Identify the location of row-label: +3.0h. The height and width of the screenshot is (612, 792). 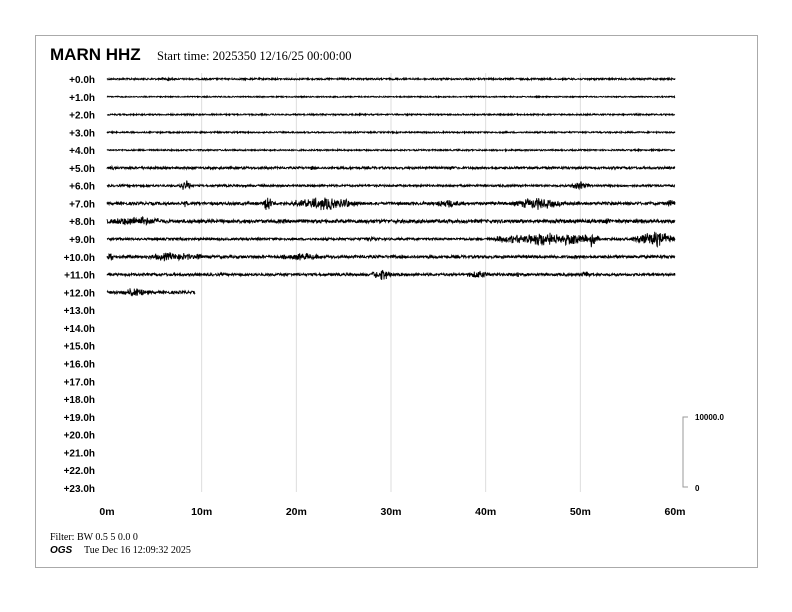
(82, 133).